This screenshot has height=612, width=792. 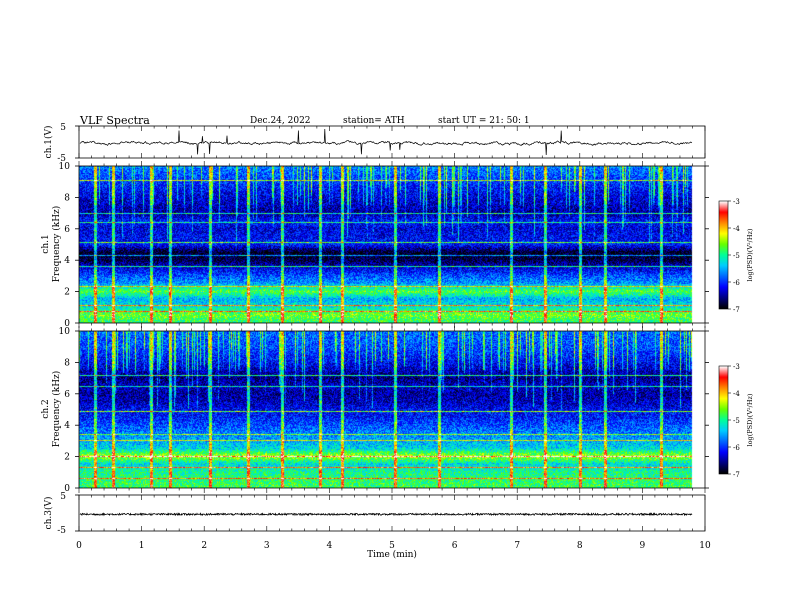 What do you see at coordinates (67, 293) in the screenshot?
I see `ch1-freq-tick-label: 2` at bounding box center [67, 293].